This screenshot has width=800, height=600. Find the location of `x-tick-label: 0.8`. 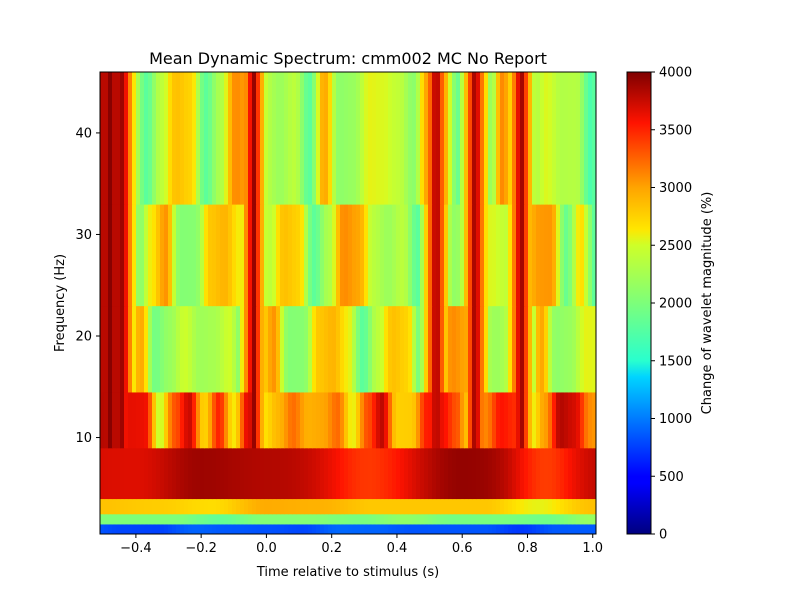

x-tick-label: 0.8 is located at coordinates (527, 548).